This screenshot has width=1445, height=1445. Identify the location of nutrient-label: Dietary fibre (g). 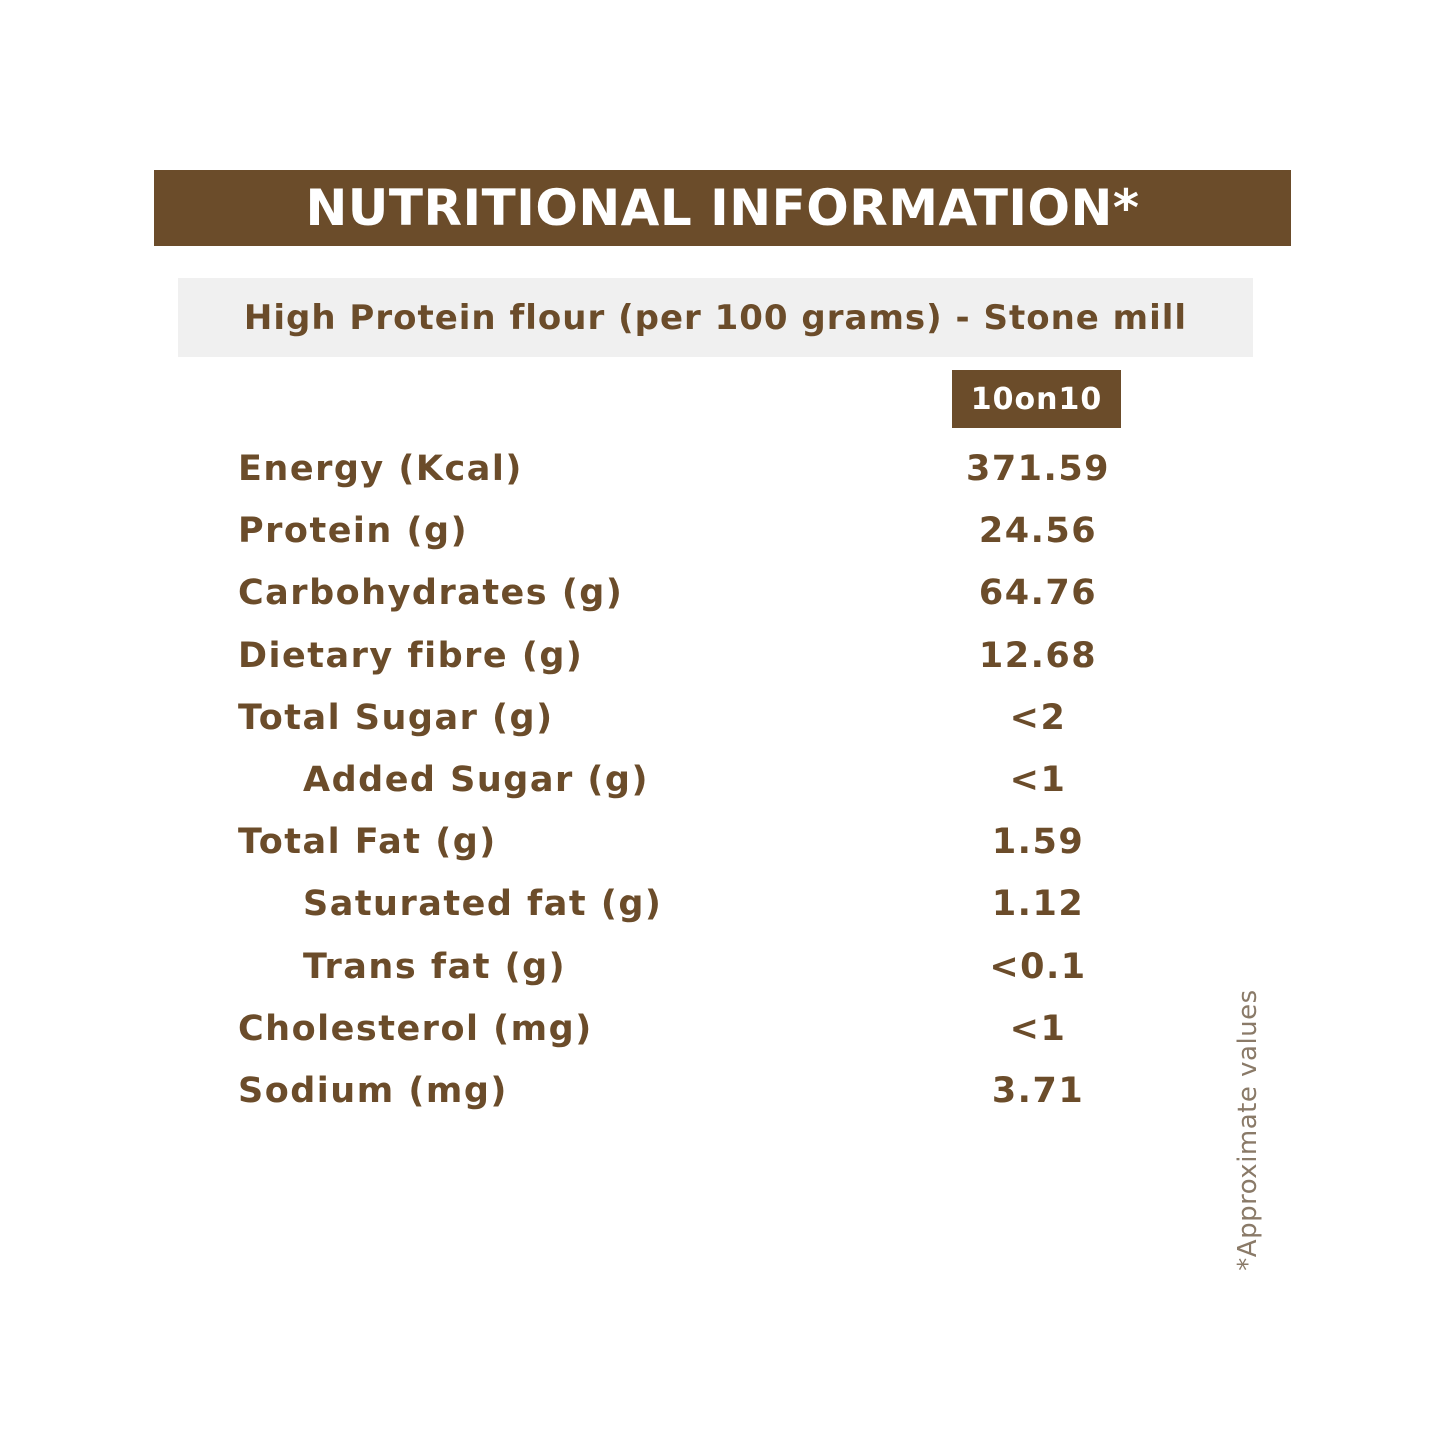
(411, 655).